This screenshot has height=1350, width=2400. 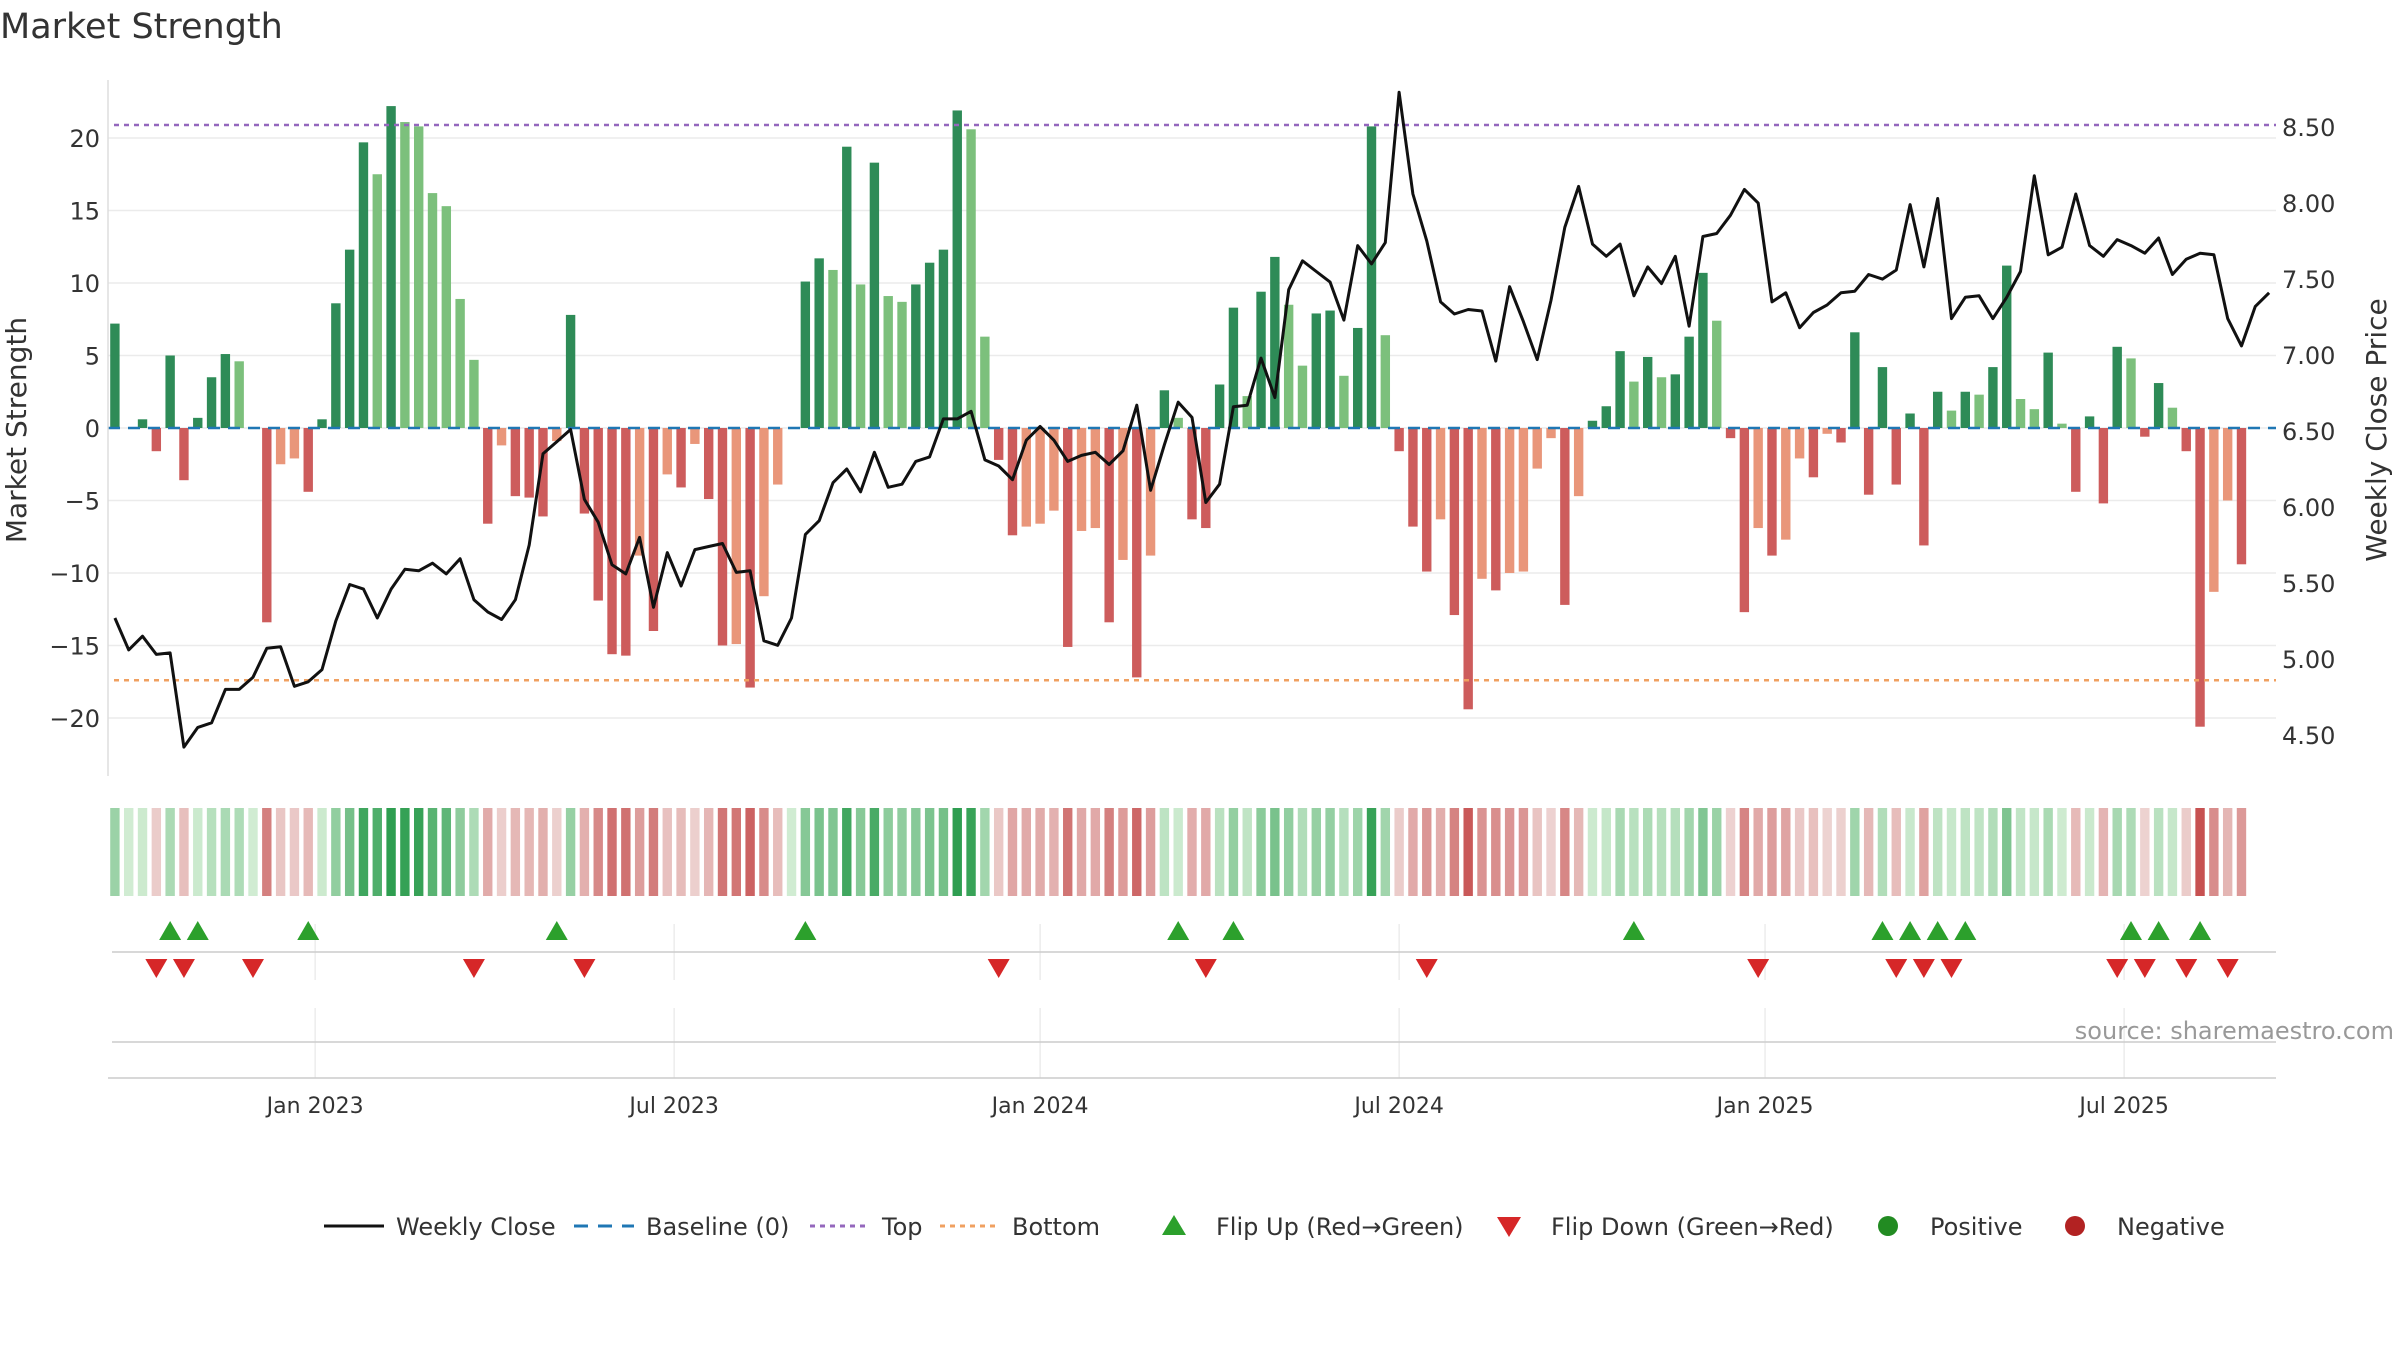 What do you see at coordinates (2075, 1226) in the screenshot?
I see `legend-swatch-circle` at bounding box center [2075, 1226].